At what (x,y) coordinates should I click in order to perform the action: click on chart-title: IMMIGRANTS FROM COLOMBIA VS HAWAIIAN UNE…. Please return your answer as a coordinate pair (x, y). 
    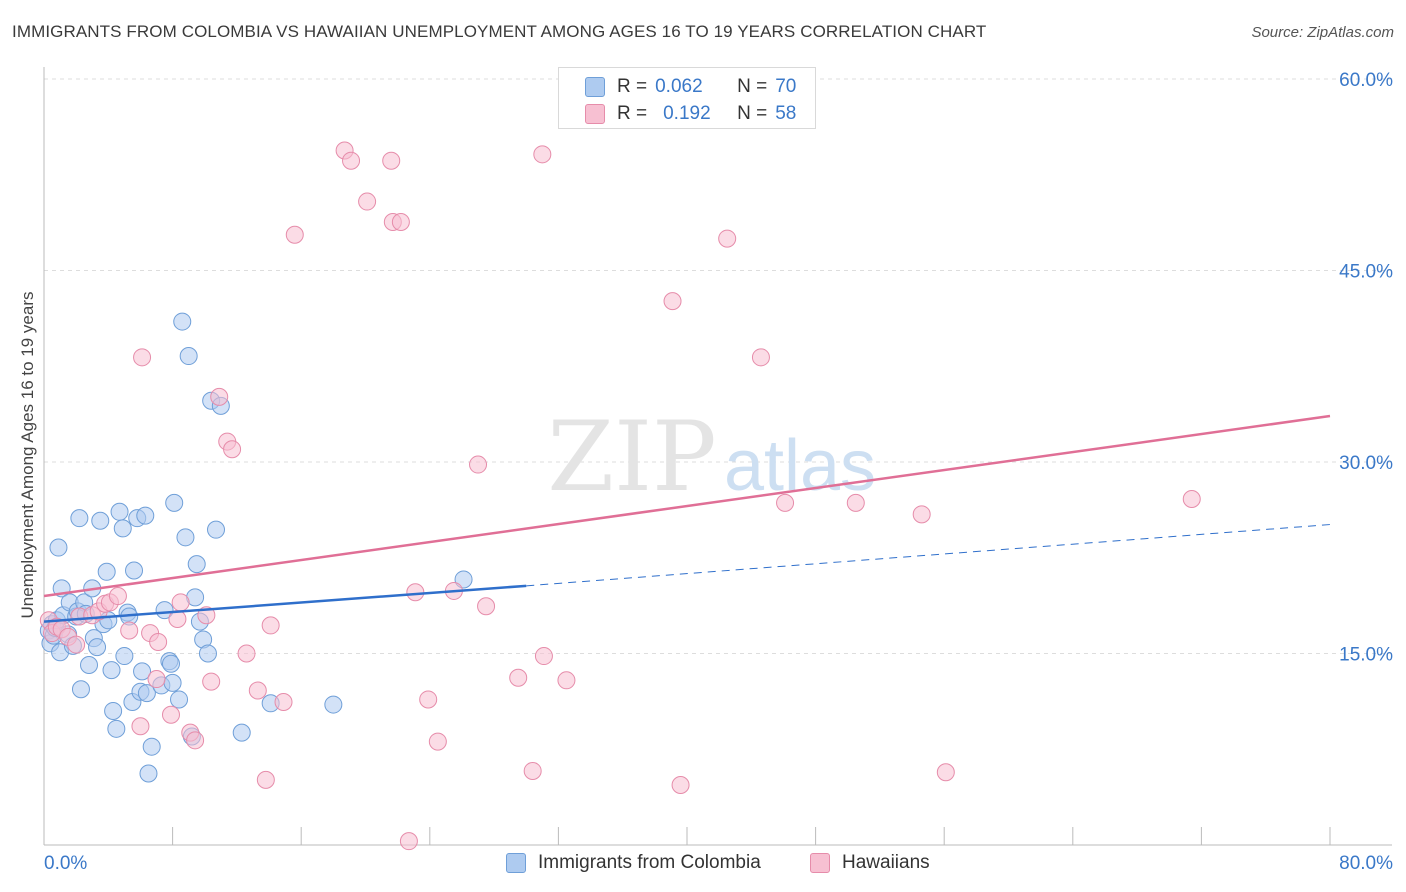
    Looking at the image, I should click on (499, 31).